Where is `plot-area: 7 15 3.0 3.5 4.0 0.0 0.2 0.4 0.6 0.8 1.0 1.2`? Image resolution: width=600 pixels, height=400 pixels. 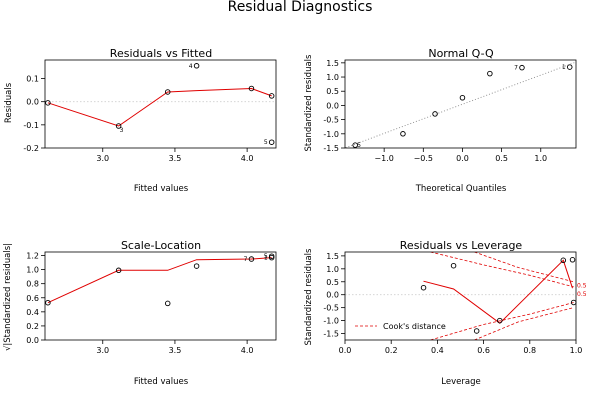 plot-area: 7 15 3.0 3.5 4.0 0.0 0.2 0.4 0.6 0.8 1.0 1.2 is located at coordinates (151, 303).